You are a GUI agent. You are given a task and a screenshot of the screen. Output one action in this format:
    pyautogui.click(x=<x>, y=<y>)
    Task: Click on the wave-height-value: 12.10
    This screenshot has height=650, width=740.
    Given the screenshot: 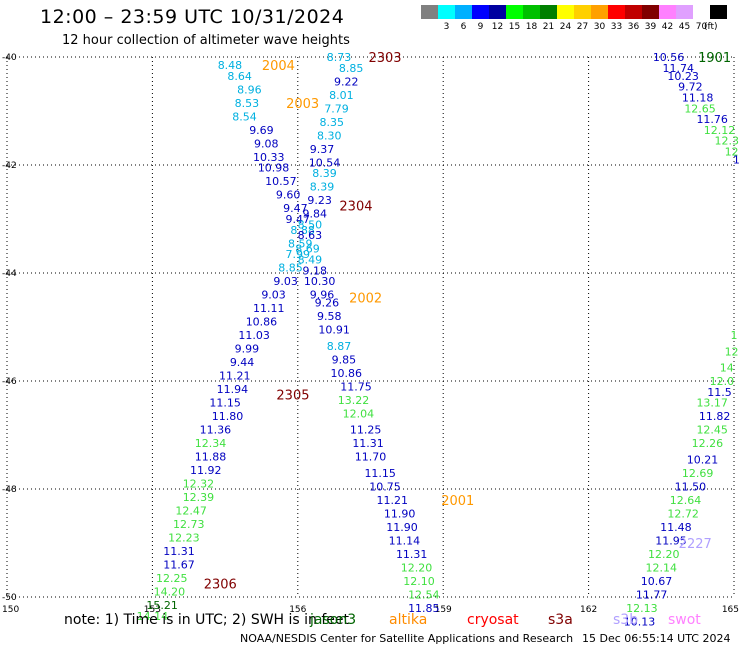 What is the action you would take?
    pyautogui.click(x=419, y=581)
    